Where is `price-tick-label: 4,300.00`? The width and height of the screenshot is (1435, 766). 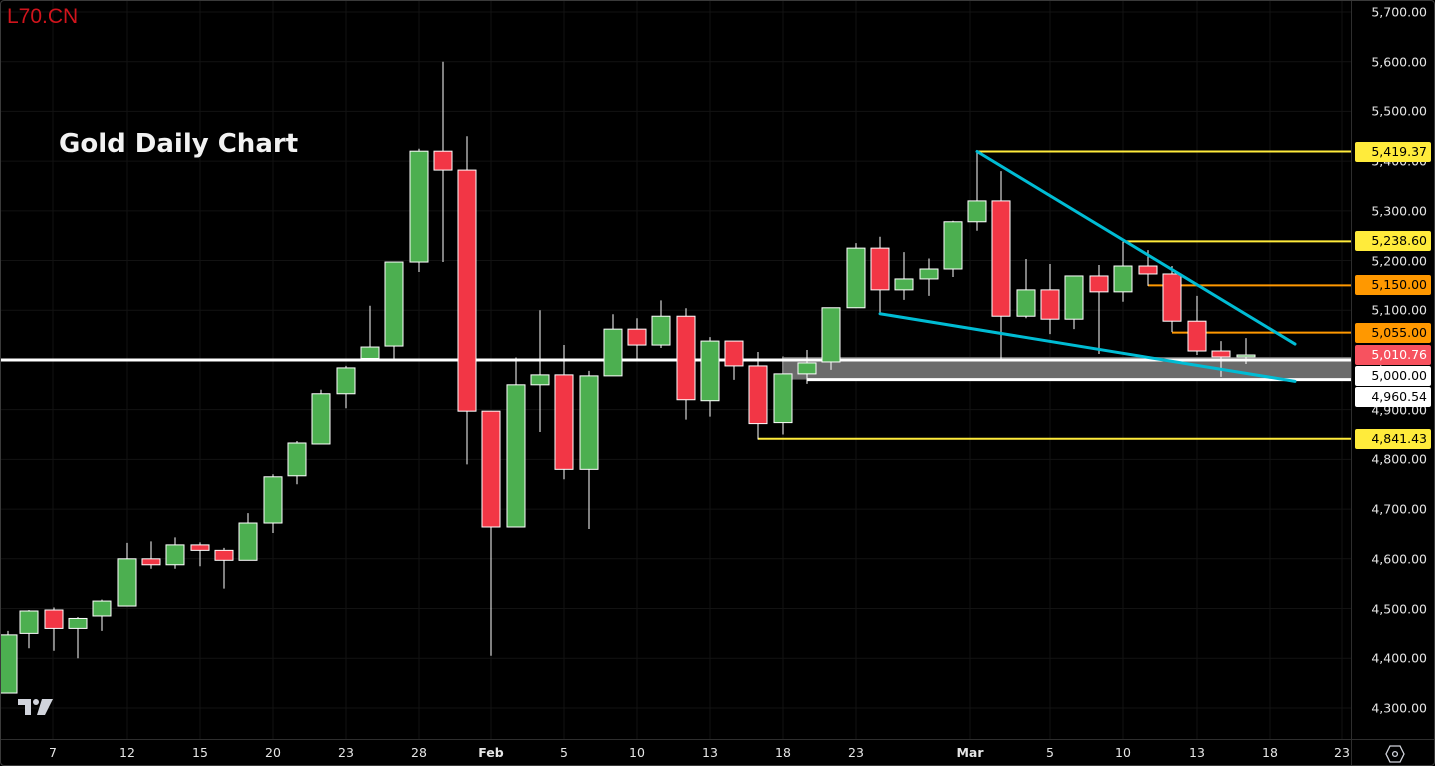
price-tick-label: 4,300.00 is located at coordinates (1399, 708).